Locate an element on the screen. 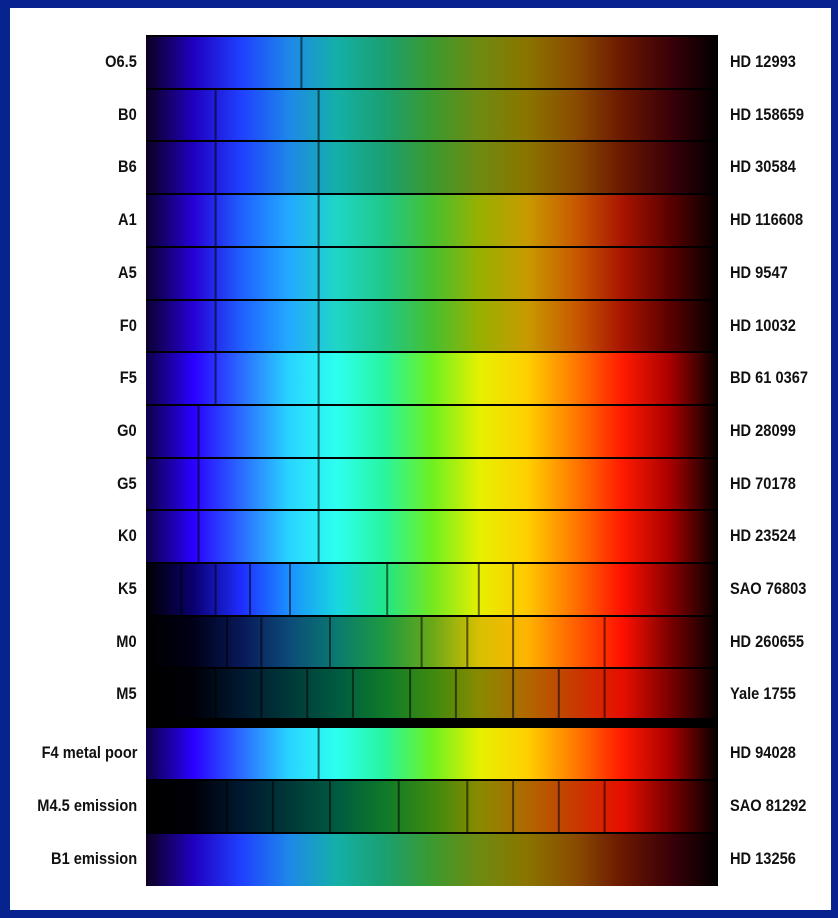 This screenshot has width=838, height=918. spectral-type-label: M4.5 emission is located at coordinates (87, 805).